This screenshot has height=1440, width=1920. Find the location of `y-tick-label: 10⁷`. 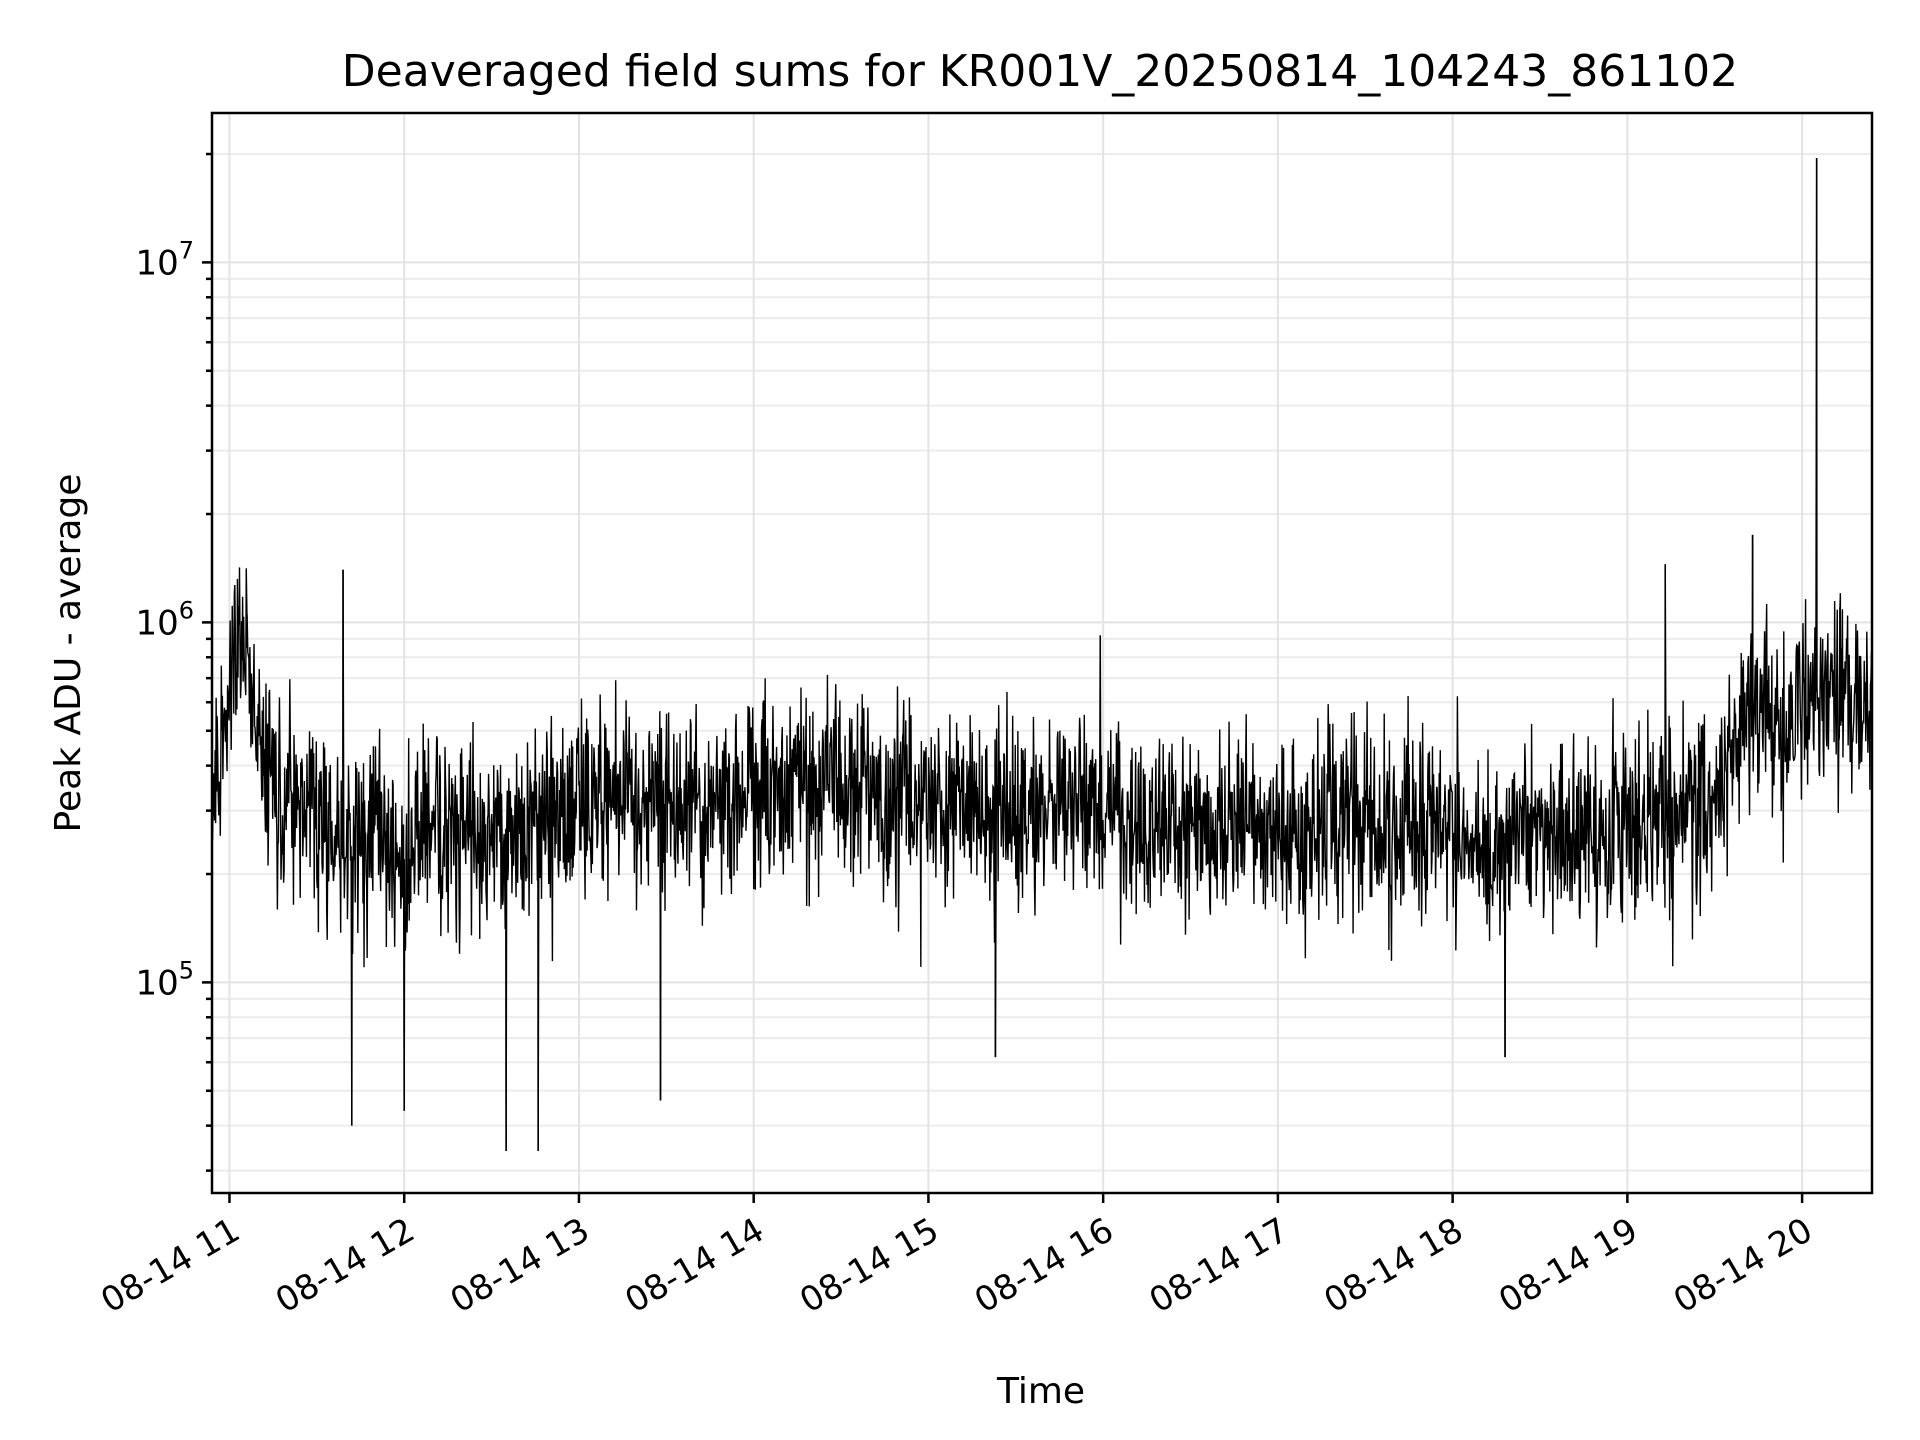

y-tick-label: 10⁷ is located at coordinates (164, 259).